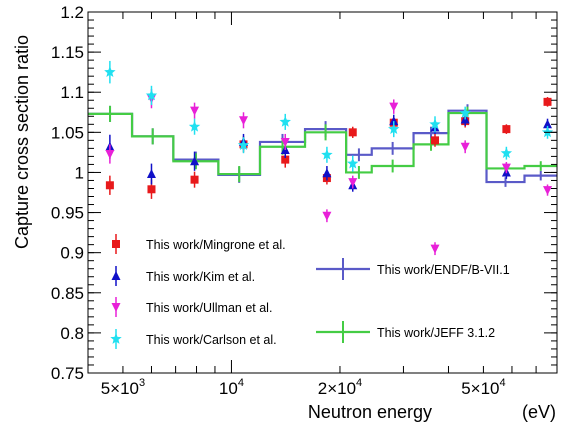 The height and width of the screenshot is (427, 568). I want to click on legend-entry: This work/JEFF 3.1.2, so click(405, 332).